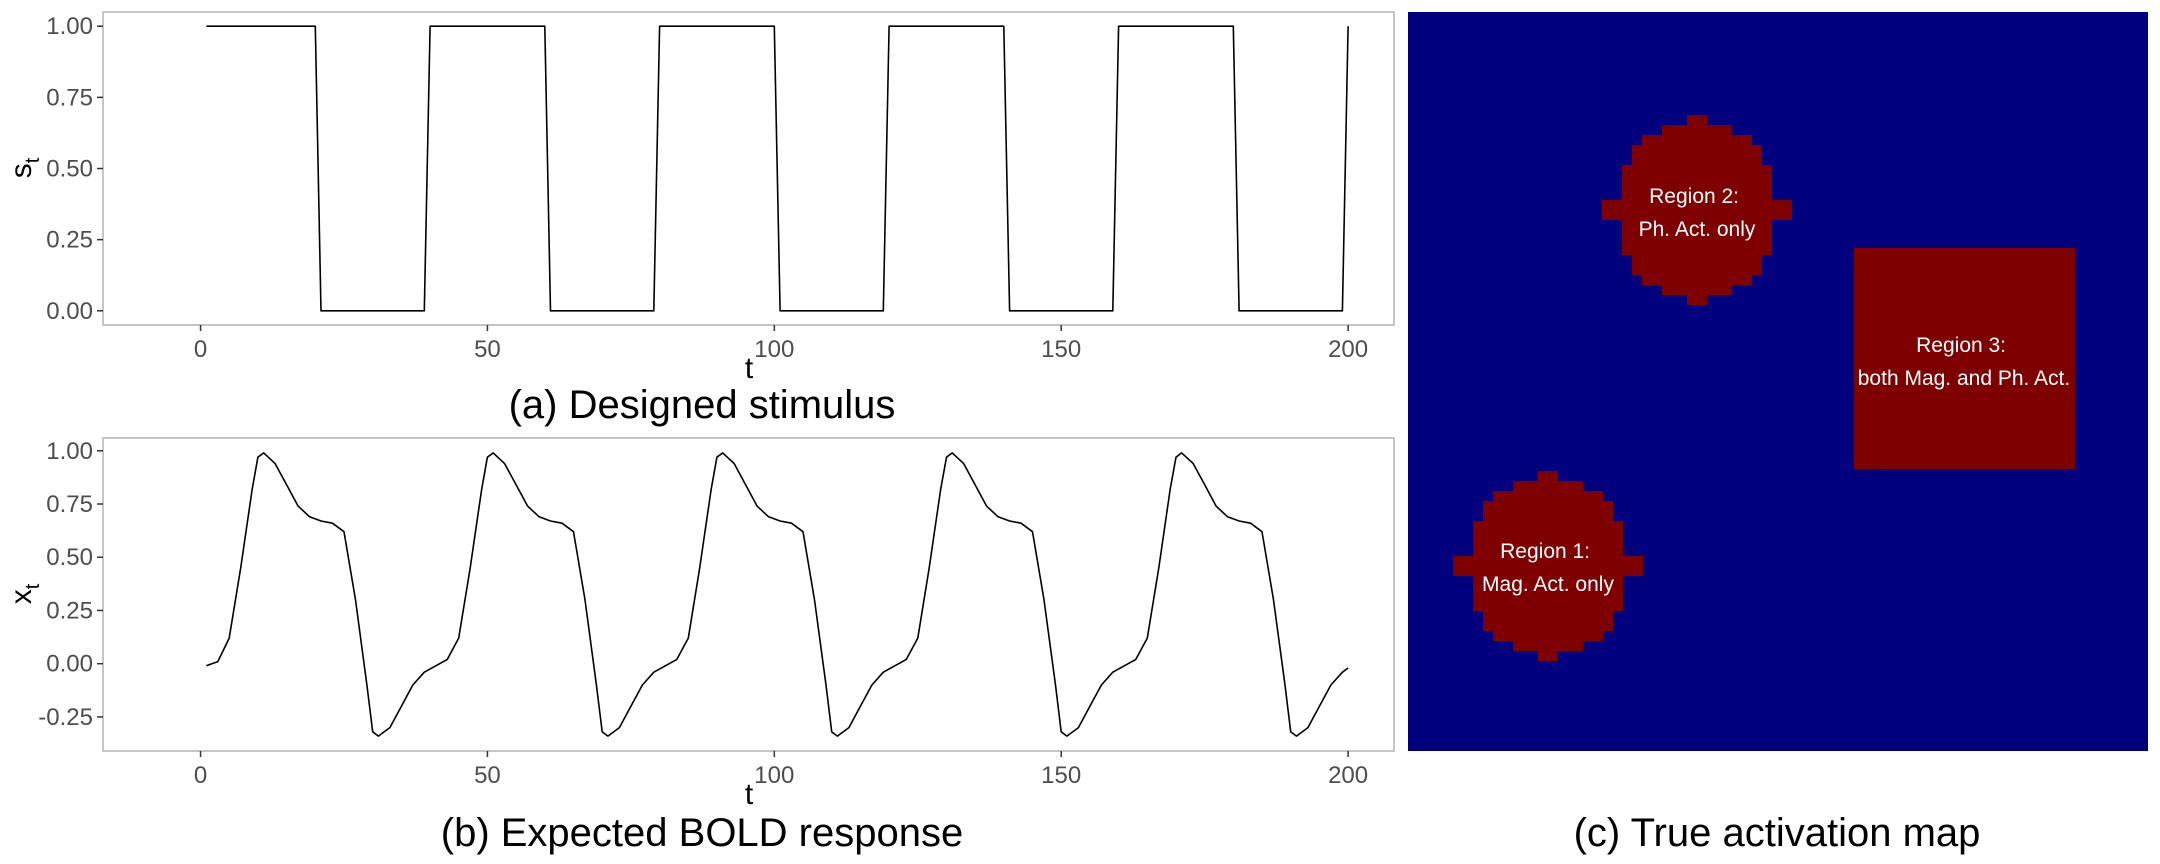  Describe the element at coordinates (69, 610) in the screenshot. I see `bold-y-tick-label: 0.25` at that location.